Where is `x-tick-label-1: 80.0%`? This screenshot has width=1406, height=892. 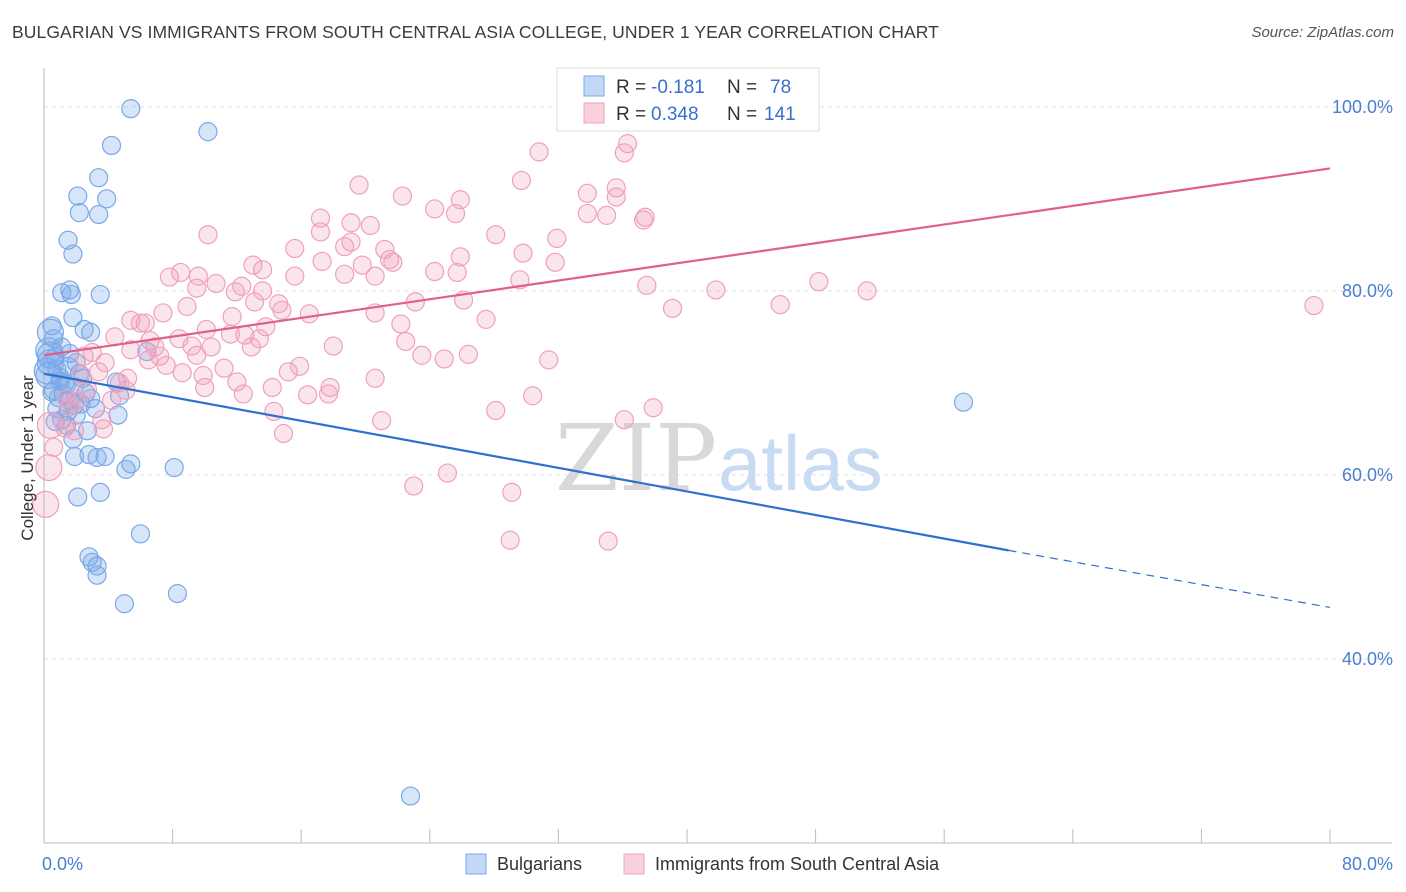
x-tick-label-1: 80.0% is located at coordinates (1367, 864).